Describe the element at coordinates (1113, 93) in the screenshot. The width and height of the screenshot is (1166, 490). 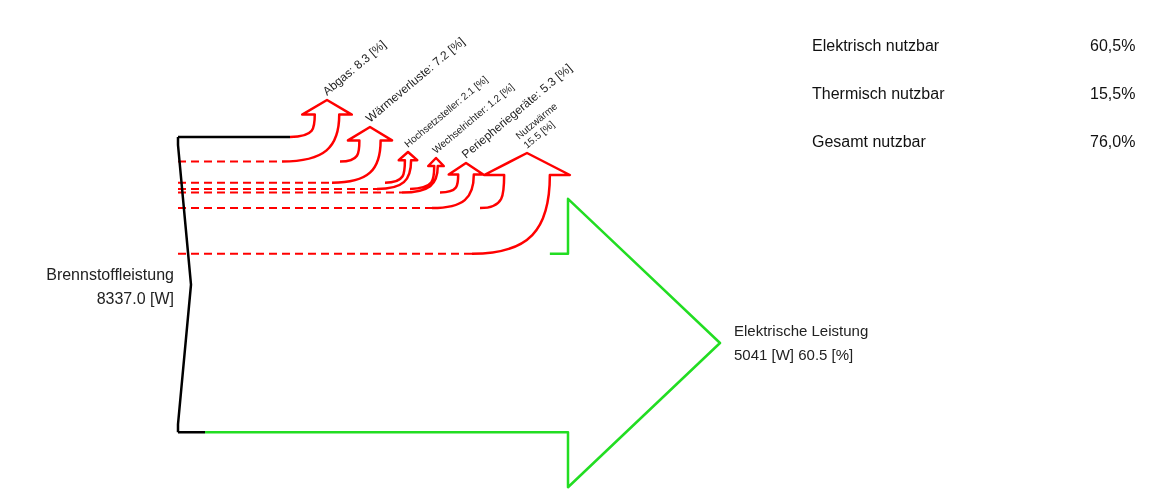
I see `text: 15,5%` at that location.